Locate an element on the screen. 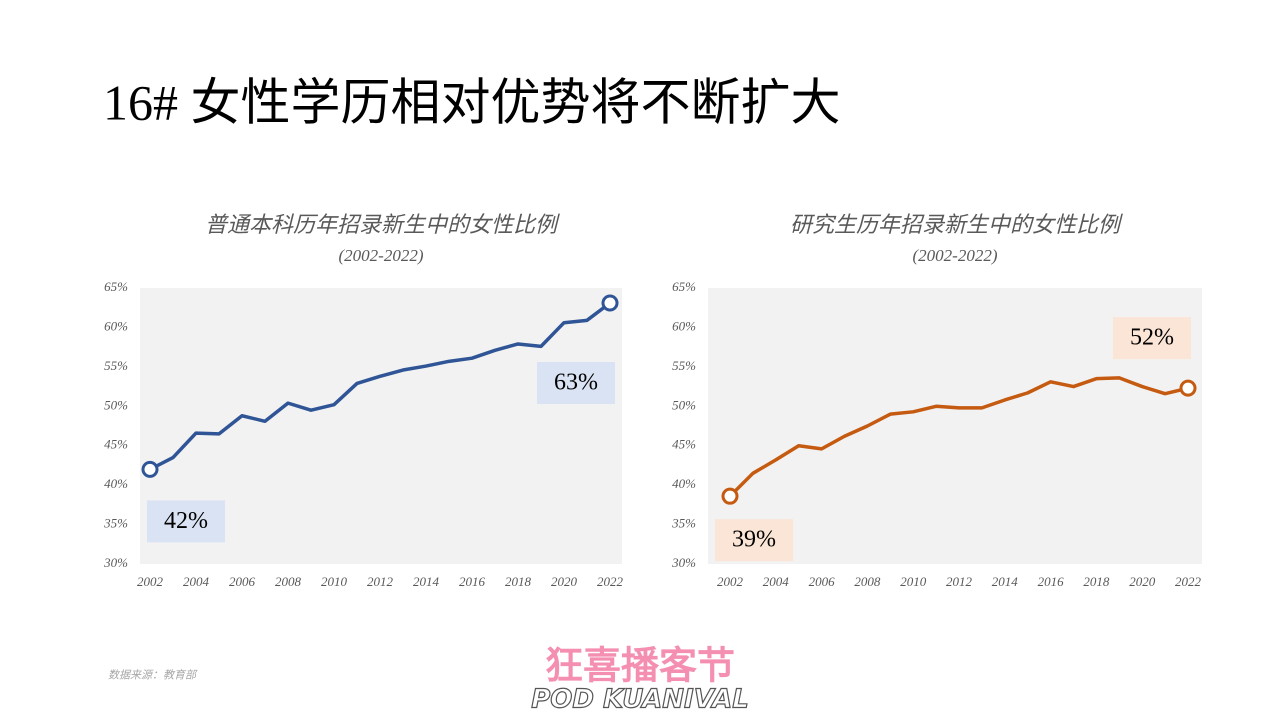 The height and width of the screenshot is (720, 1280). chart-title: 普通本科历年招录新生中的女性比例 is located at coordinates (382, 224).